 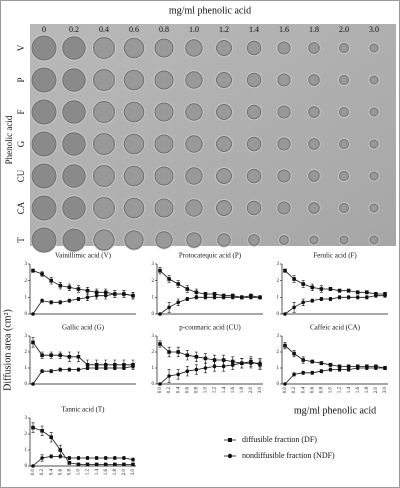 What do you see at coordinates (344, 29) in the screenshot?
I see `concentration-label: 2.0` at bounding box center [344, 29].